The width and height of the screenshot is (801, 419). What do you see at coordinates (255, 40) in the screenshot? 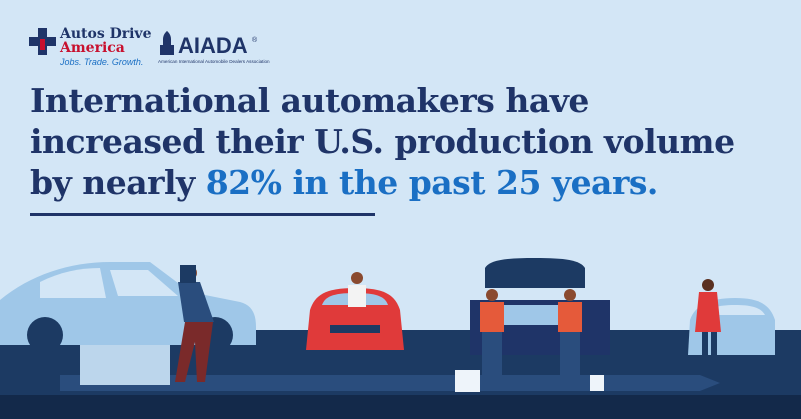
I see `aiada-mark: ®` at bounding box center [255, 40].